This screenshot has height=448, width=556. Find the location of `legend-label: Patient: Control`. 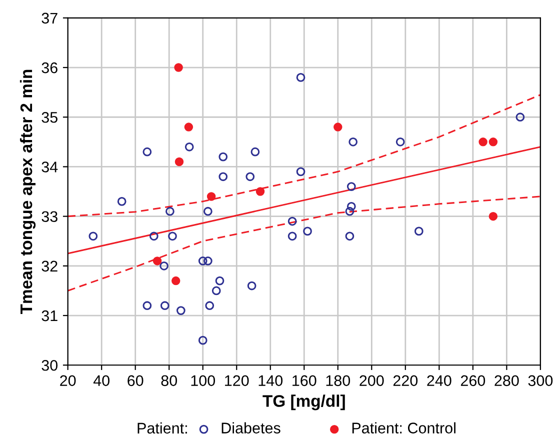

legend-label: Patient: Control is located at coordinates (404, 428).